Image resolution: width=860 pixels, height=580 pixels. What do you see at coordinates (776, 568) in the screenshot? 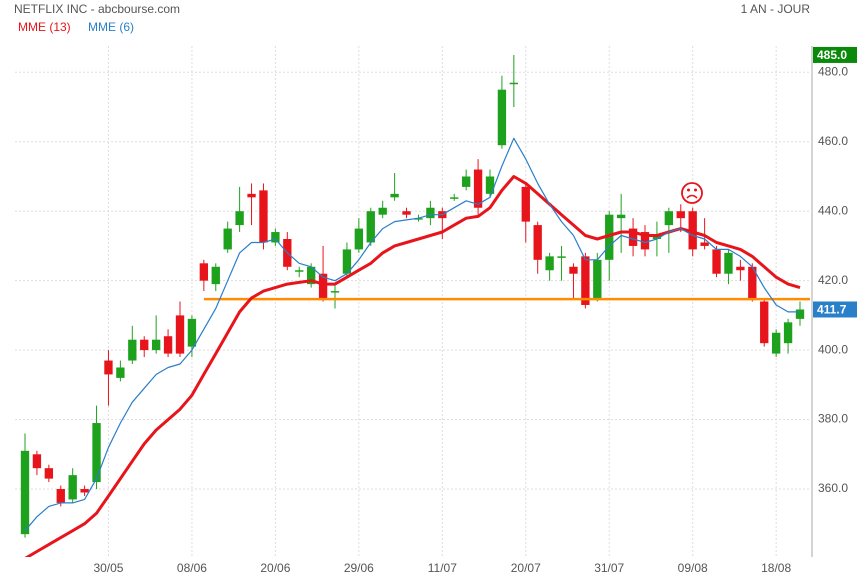
I see `x-tick-label: 18/08` at bounding box center [776, 568].